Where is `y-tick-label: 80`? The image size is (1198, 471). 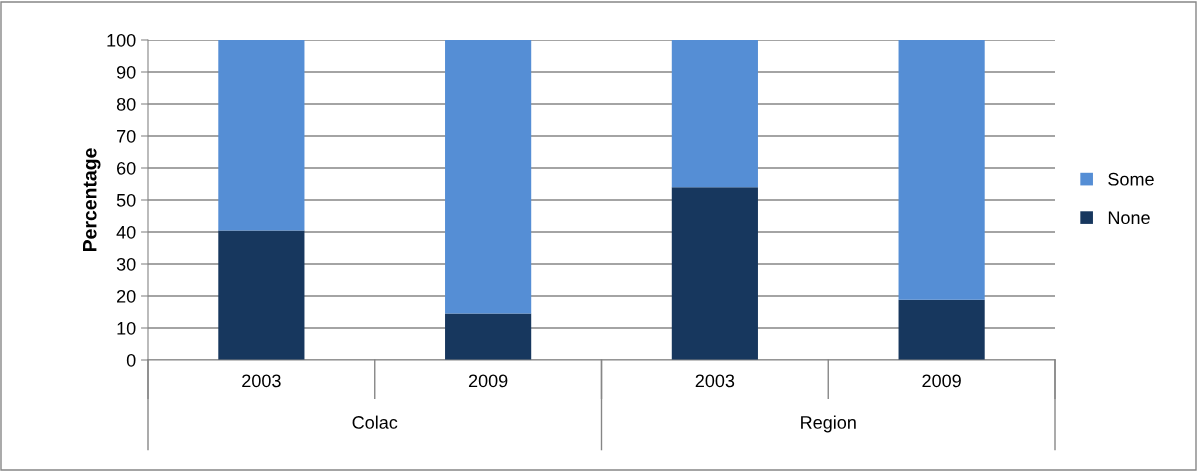
y-tick-label: 80 is located at coordinates (126, 104).